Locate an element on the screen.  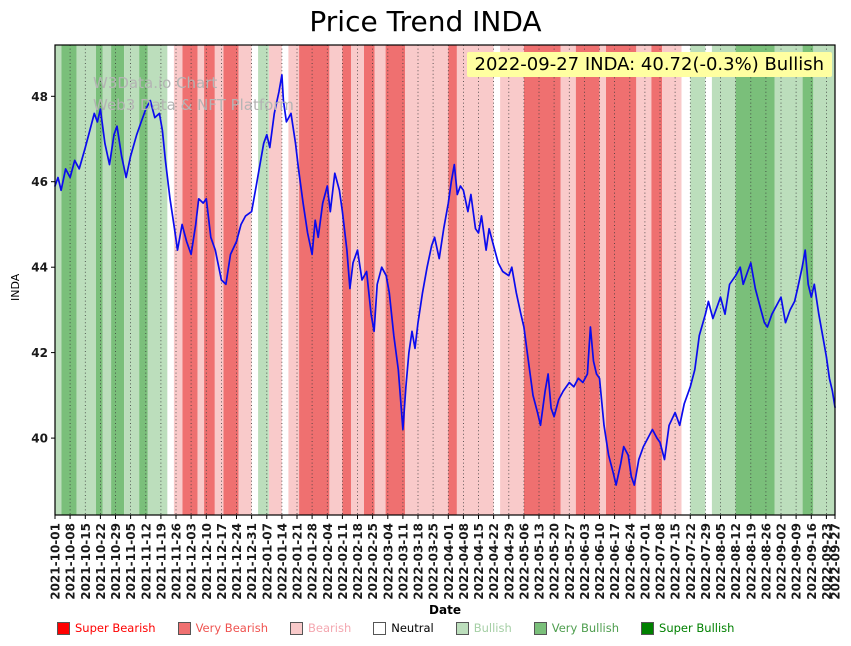
y-tick-label: 48 is located at coordinates (39, 97).